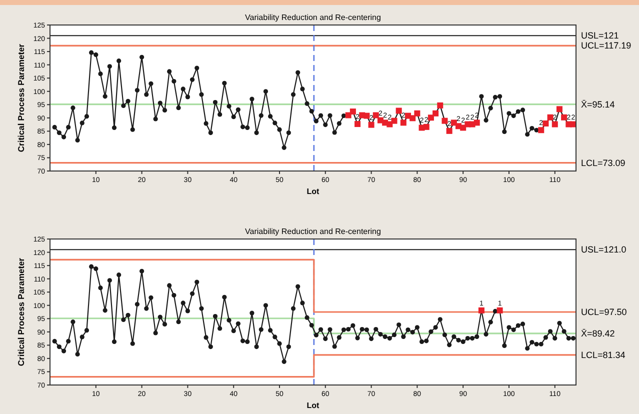 This screenshot has width=639, height=414. Describe the element at coordinates (598, 104) in the screenshot. I see `ref-line-label: X̄=95.14` at that location.